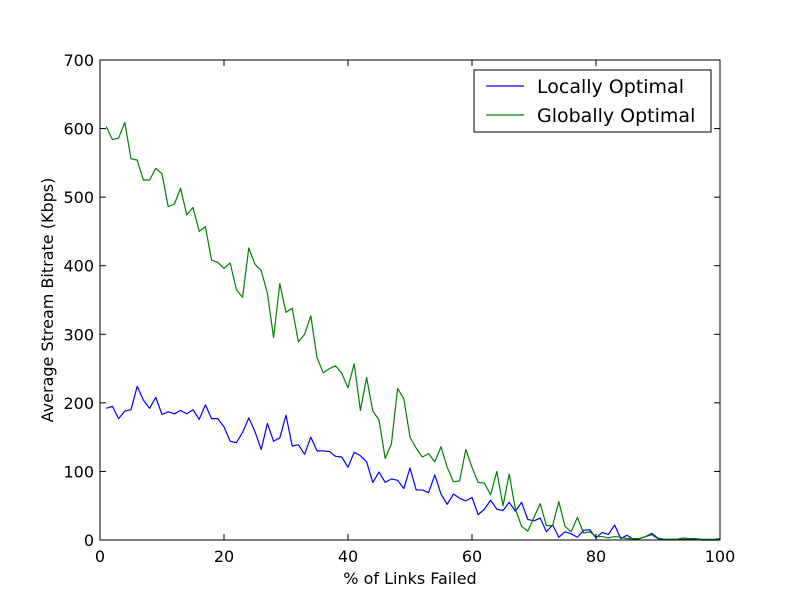  Describe the element at coordinates (596, 556) in the screenshot. I see `x-tick-label: 80` at that location.